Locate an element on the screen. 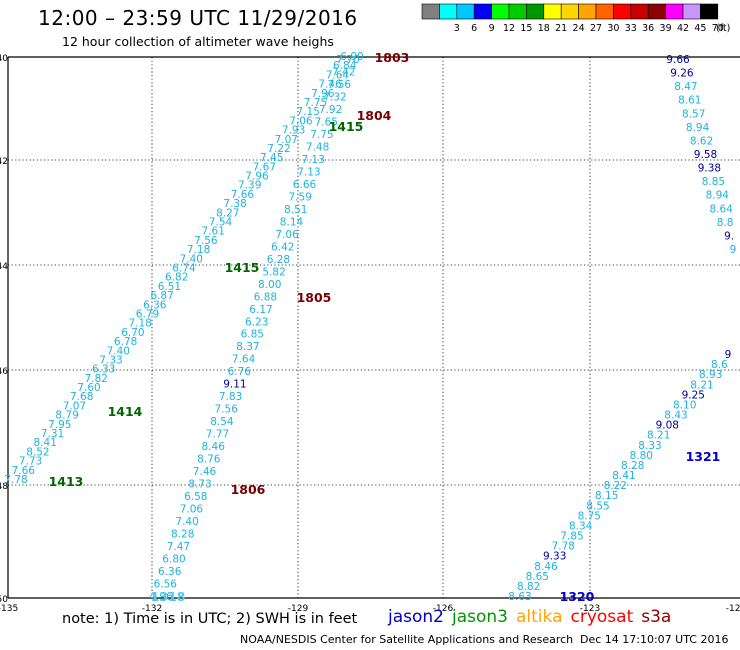 The width and height of the screenshot is (740, 650). wave-height-value: 7.40 is located at coordinates (118, 351).